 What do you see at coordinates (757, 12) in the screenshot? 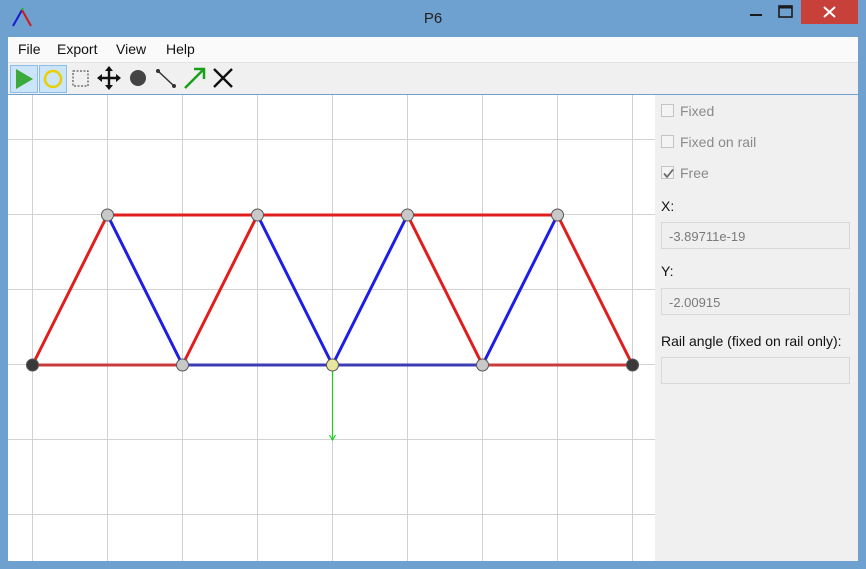
I see `minimize-icon` at bounding box center [757, 12].